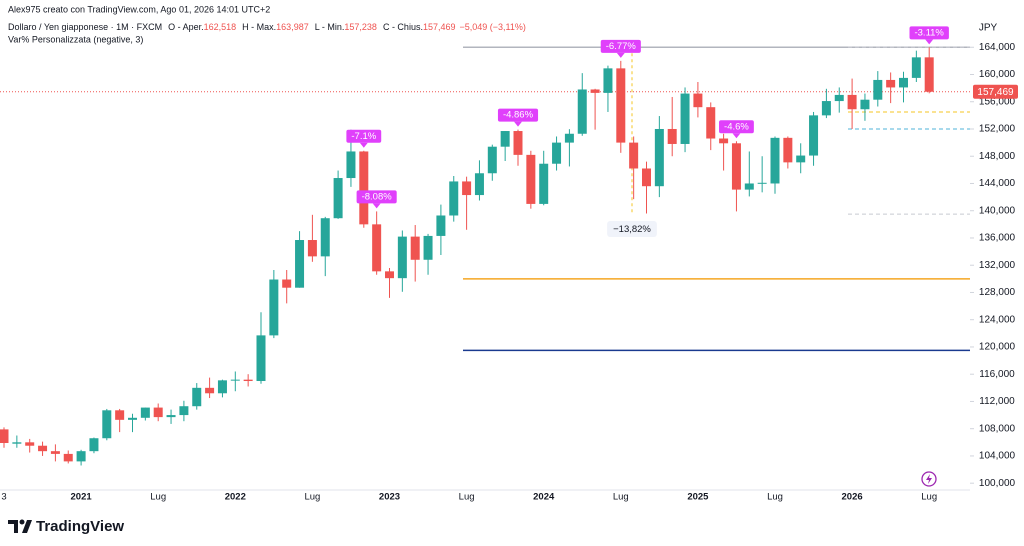 The image size is (1024, 546). Describe the element at coordinates (997, 210) in the screenshot. I see `y-tick-label: 140,000` at that location.